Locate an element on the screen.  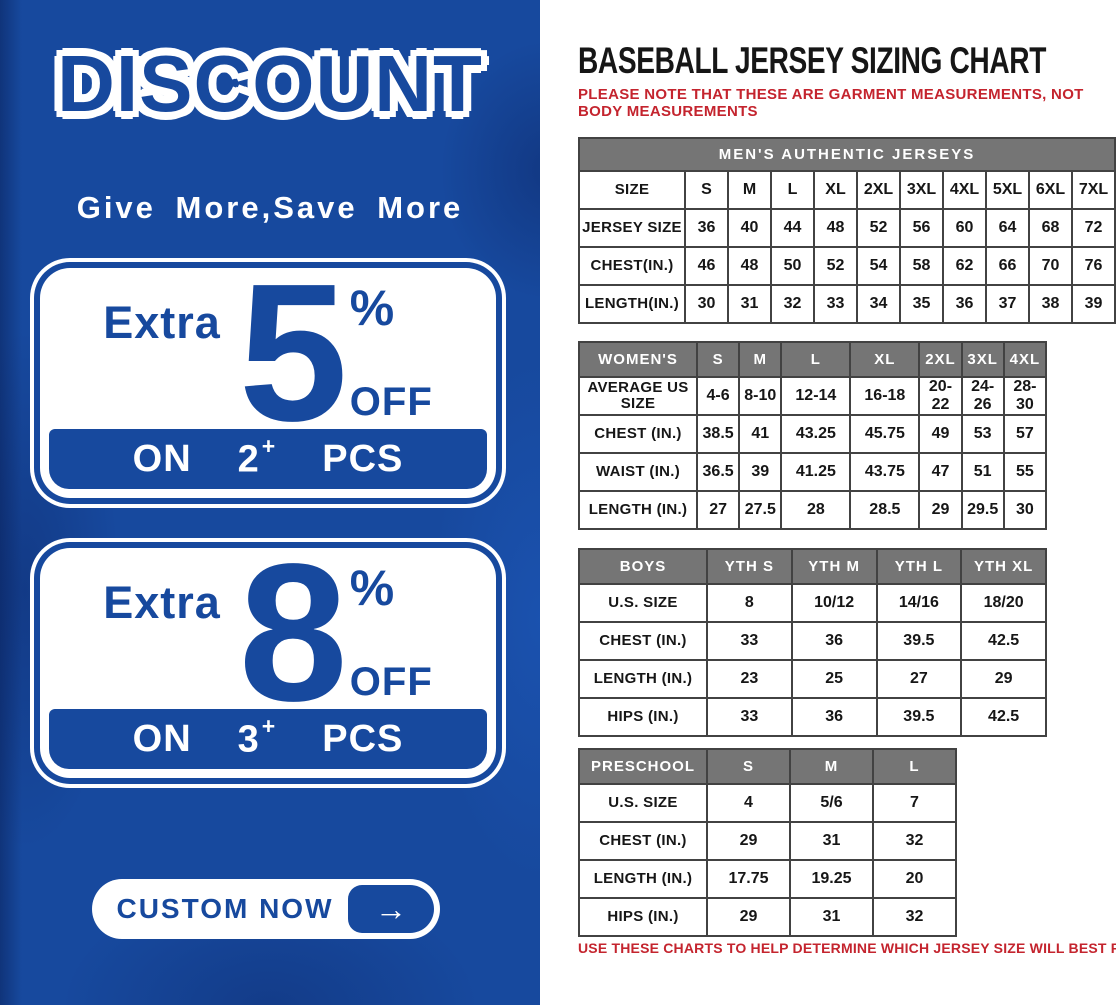
size-value: 25 is located at coordinates (834, 679).